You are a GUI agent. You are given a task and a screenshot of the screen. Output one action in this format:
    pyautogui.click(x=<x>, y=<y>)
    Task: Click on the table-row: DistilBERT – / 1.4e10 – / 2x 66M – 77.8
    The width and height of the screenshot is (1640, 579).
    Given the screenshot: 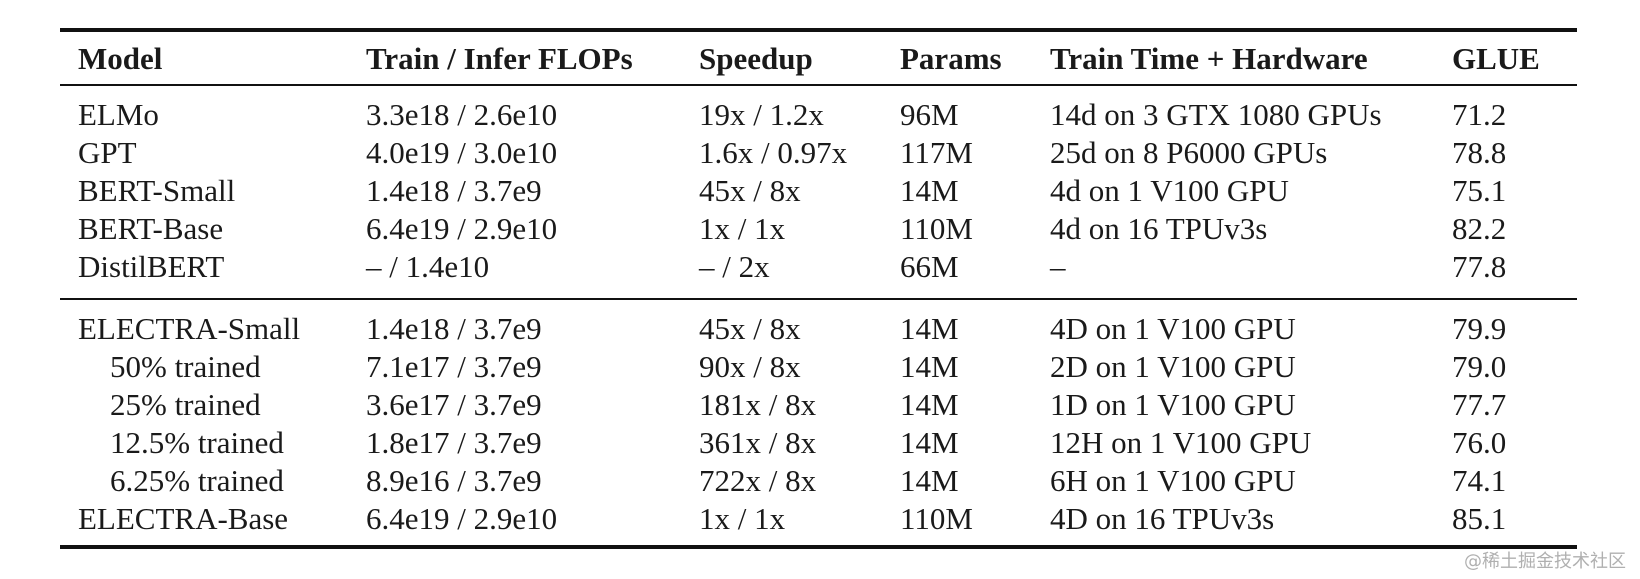 What is the action you would take?
    pyautogui.click(x=820, y=267)
    